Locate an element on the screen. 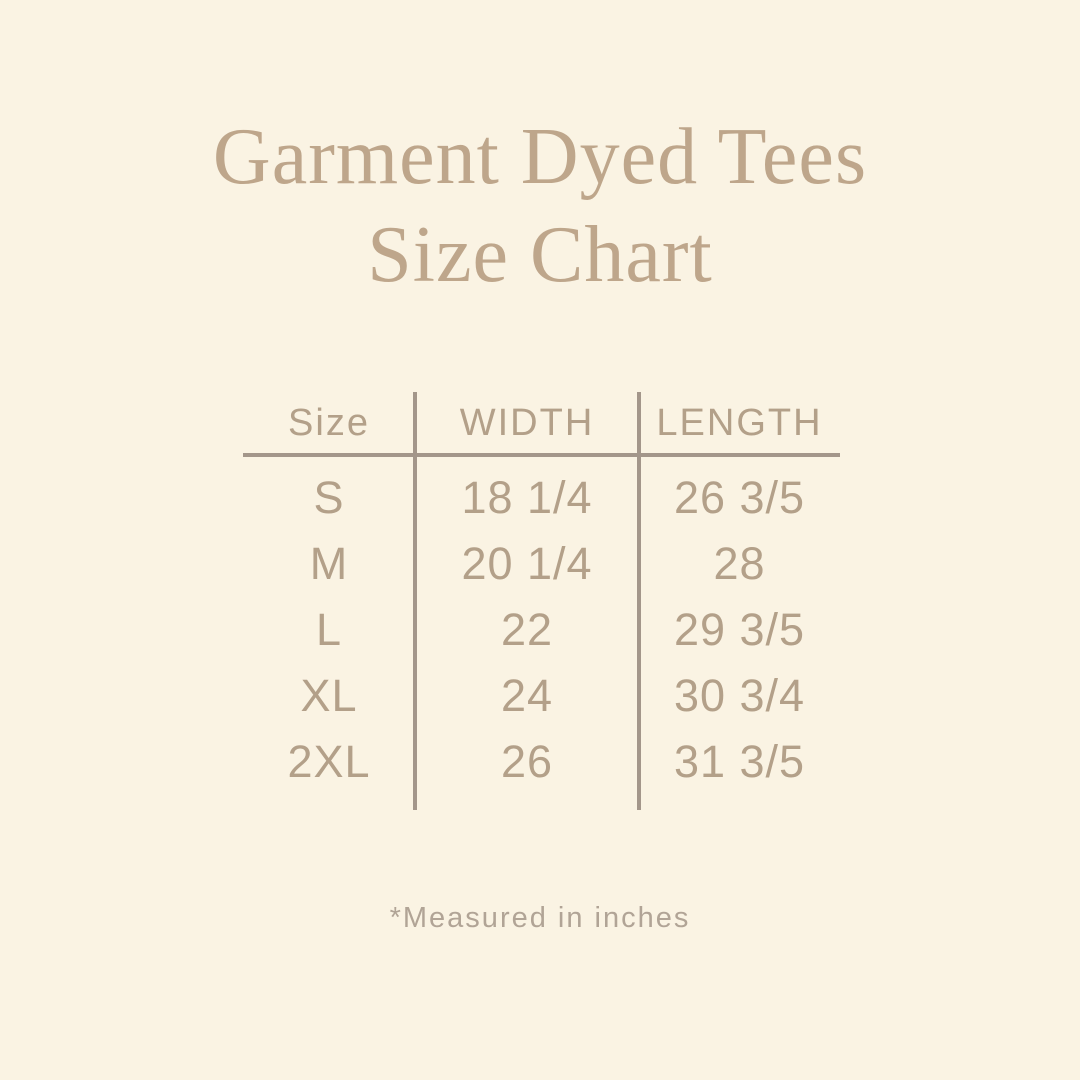 This screenshot has height=1080, width=1080. header-divider is located at coordinates (541, 455).